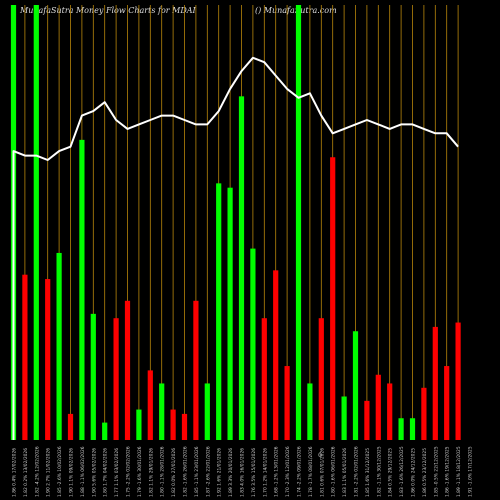 The image size is (500, 500). Describe the element at coordinates (26, 472) in the screenshot. I see `x-tick-label: 1.82 0.2% 13/02/2026` at that location.